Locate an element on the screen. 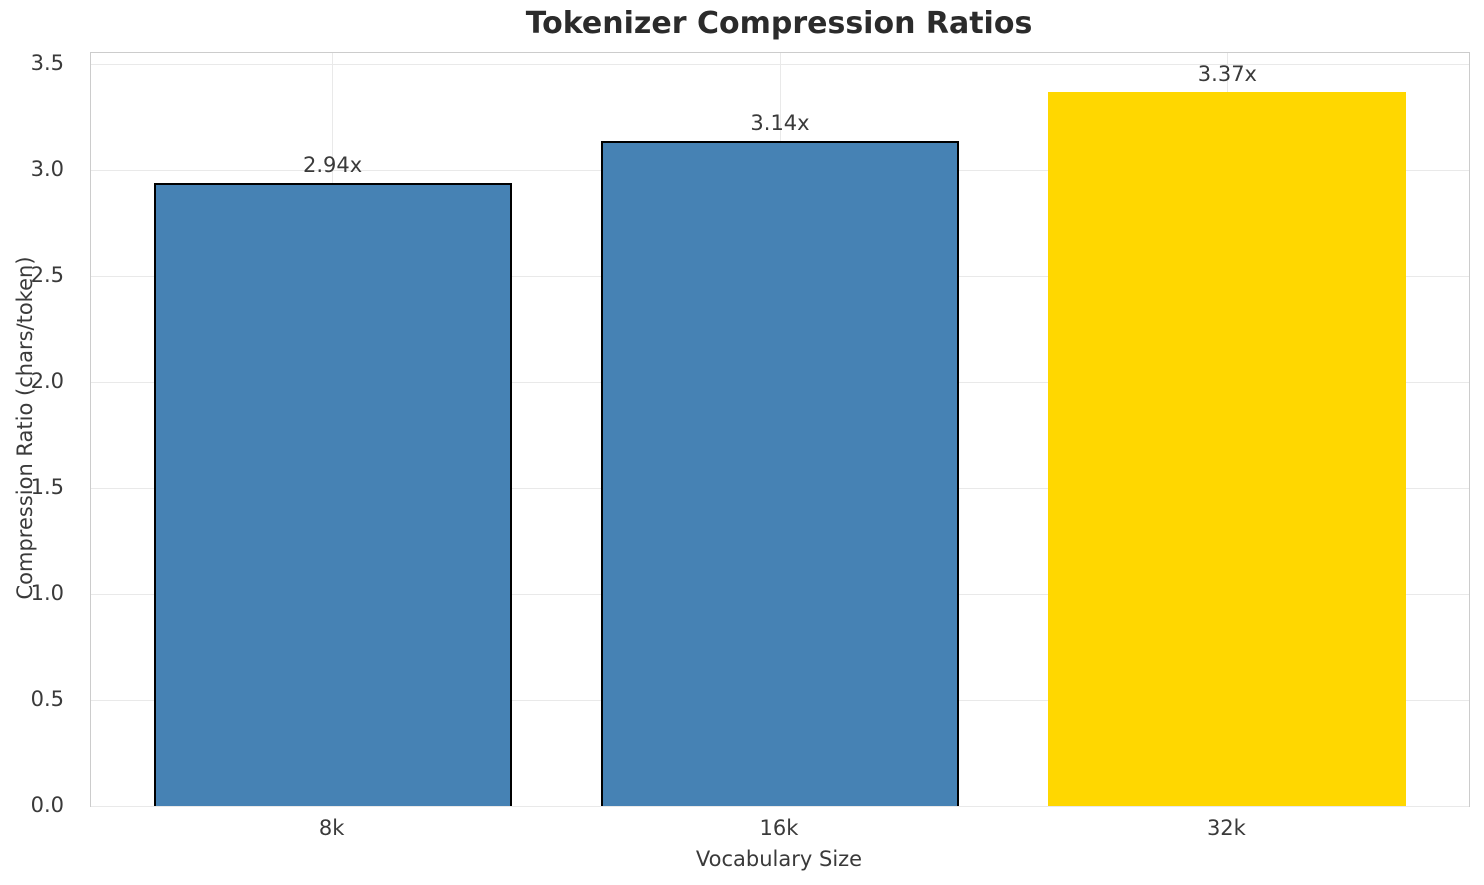  y-tick-label: 0.0 is located at coordinates (47, 805).